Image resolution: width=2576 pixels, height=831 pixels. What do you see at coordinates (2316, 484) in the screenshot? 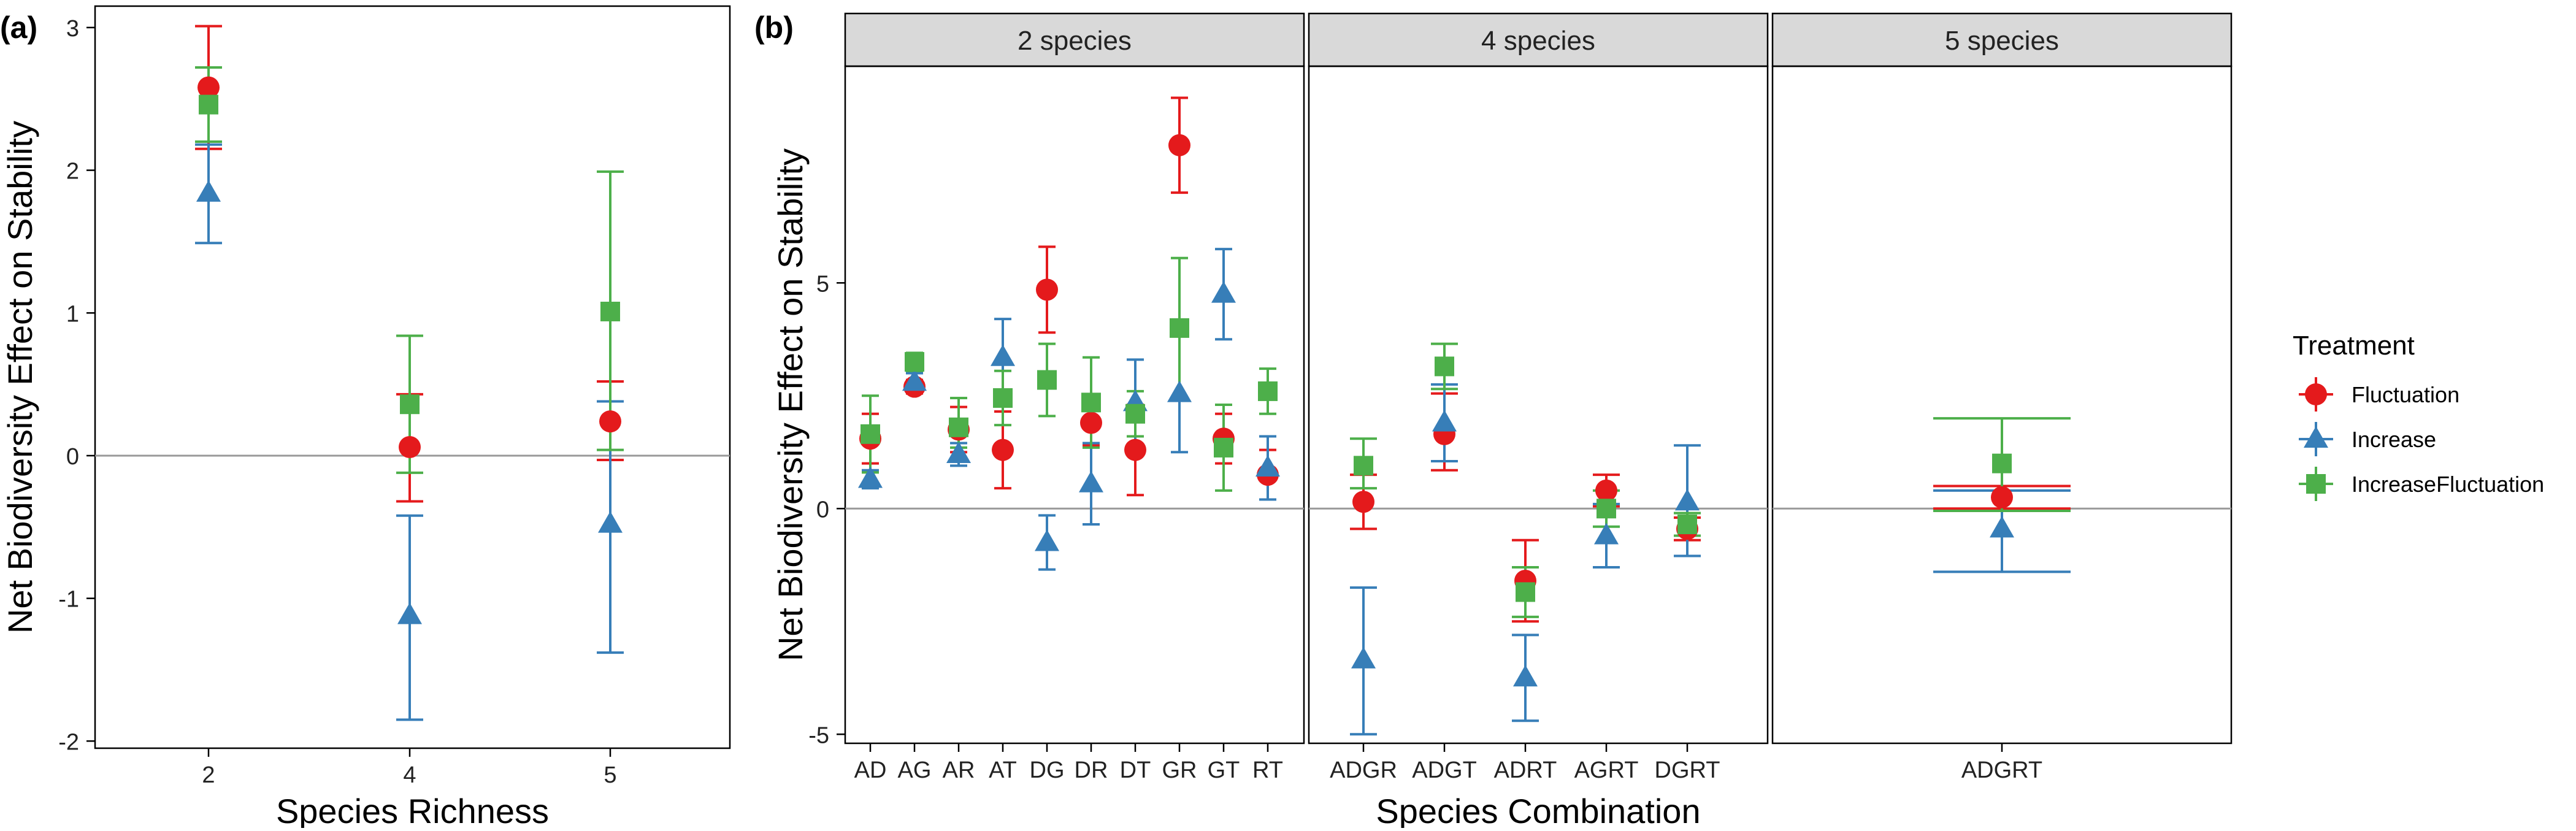
I see `legend-marker-IncreaseFluctuation` at bounding box center [2316, 484].